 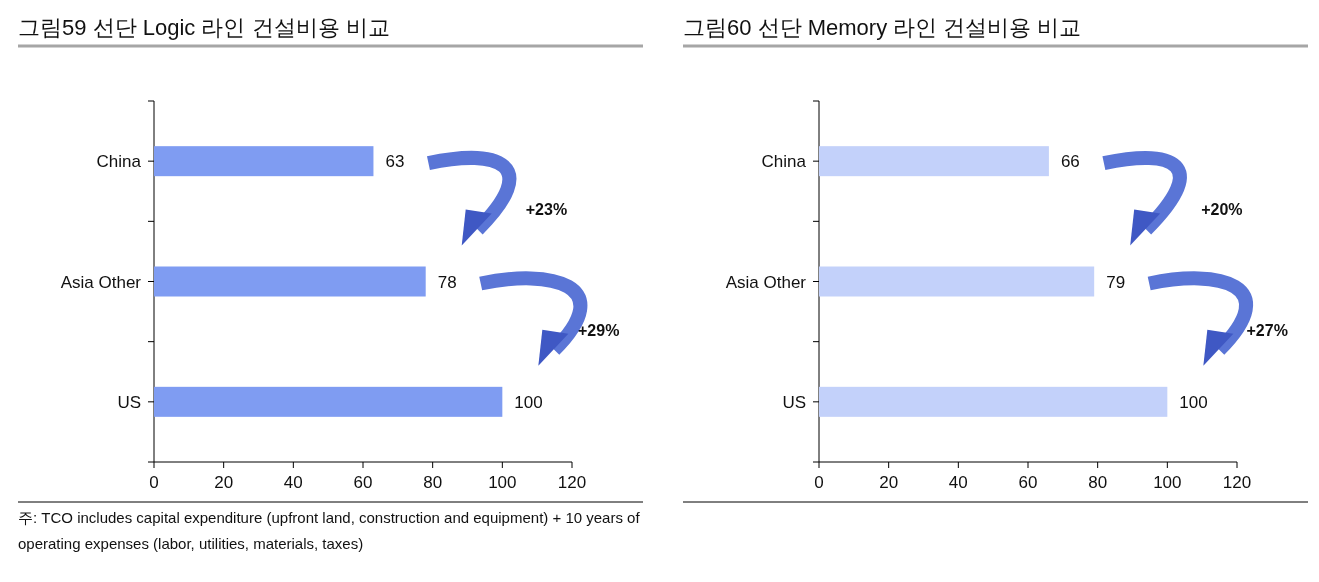 I want to click on data-label: 79, so click(x=1116, y=282).